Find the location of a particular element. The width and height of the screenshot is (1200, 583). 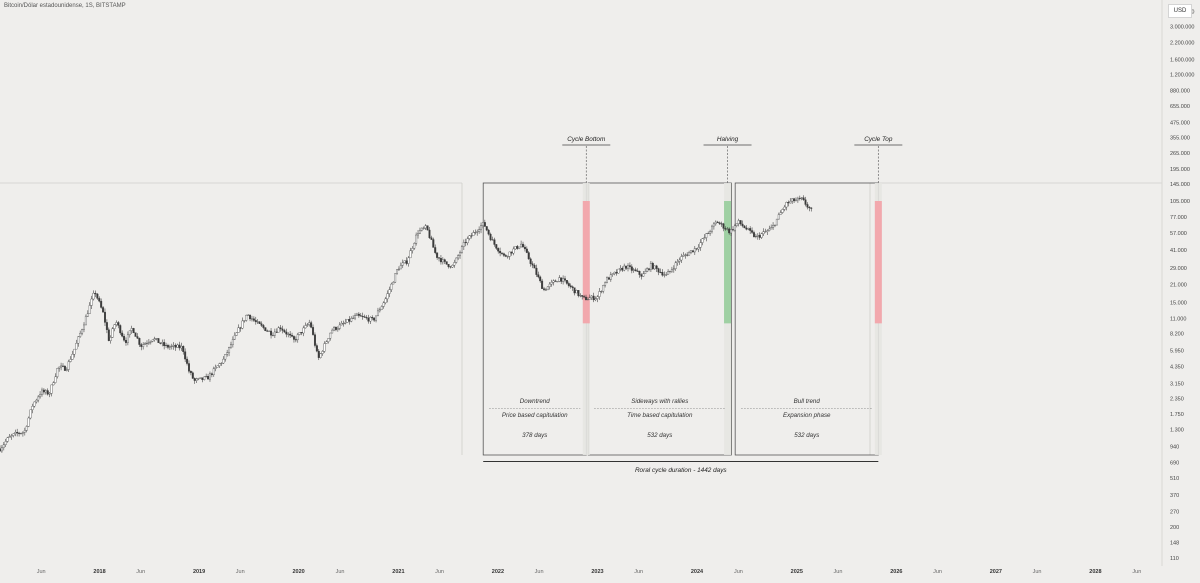

y-tick-label: 8.200 is located at coordinates (1177, 335).